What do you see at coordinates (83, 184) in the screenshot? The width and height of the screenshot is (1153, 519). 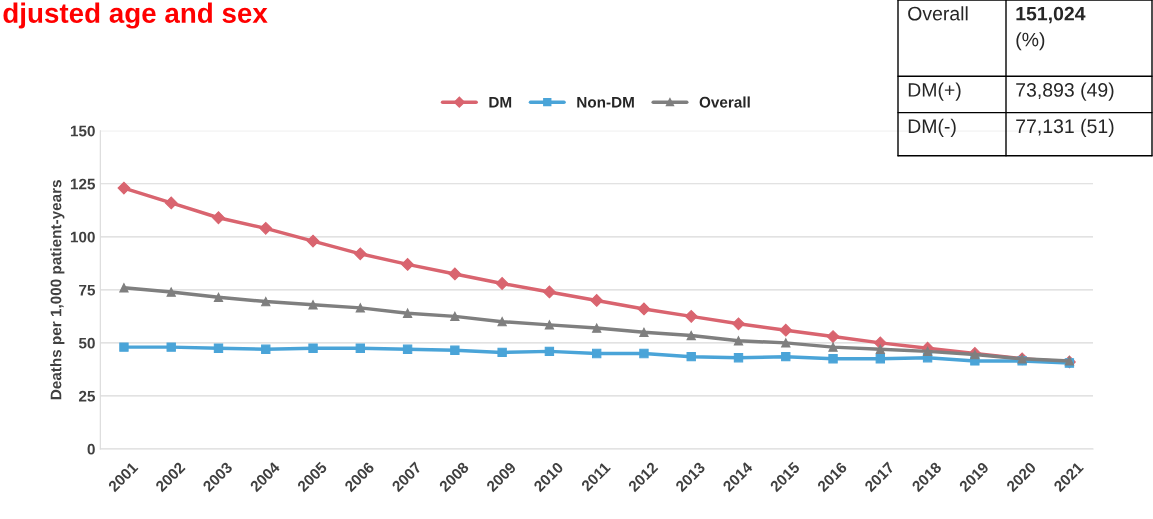 I see `y-tick-label: 125` at bounding box center [83, 184].